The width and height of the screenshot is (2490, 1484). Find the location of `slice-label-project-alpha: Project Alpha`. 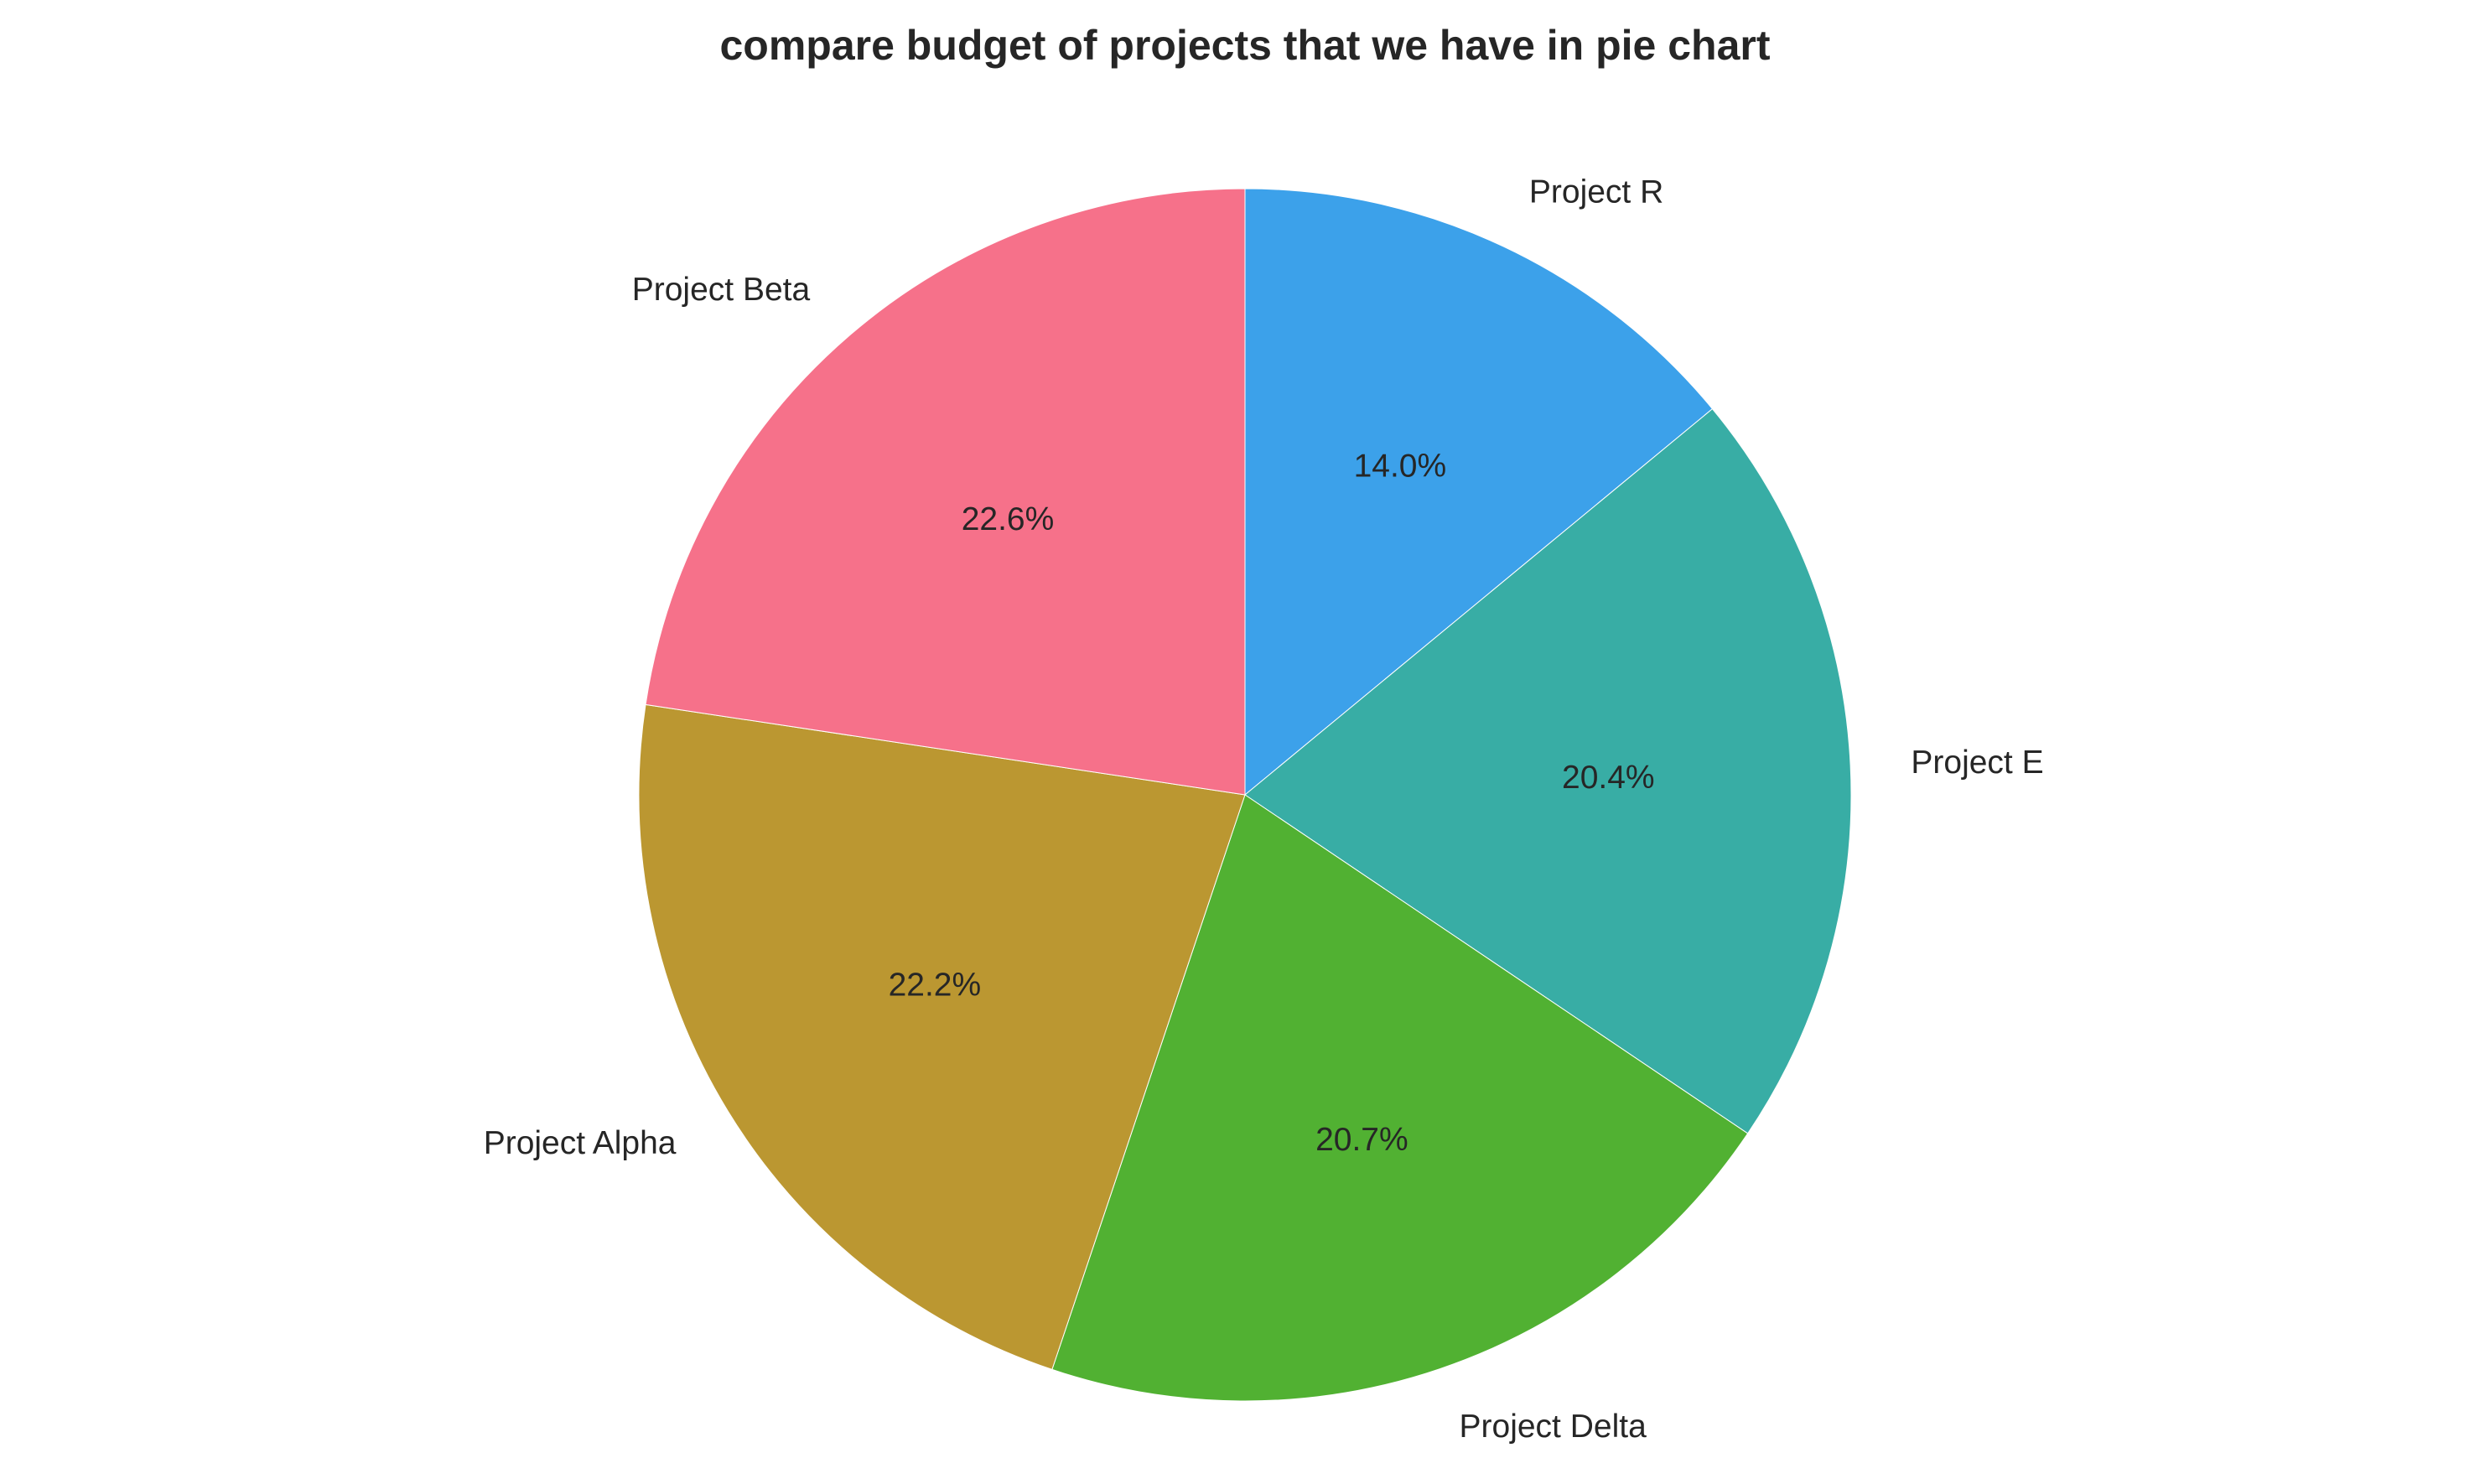

slice-label-project-alpha: Project Alpha is located at coordinates (580, 1143).